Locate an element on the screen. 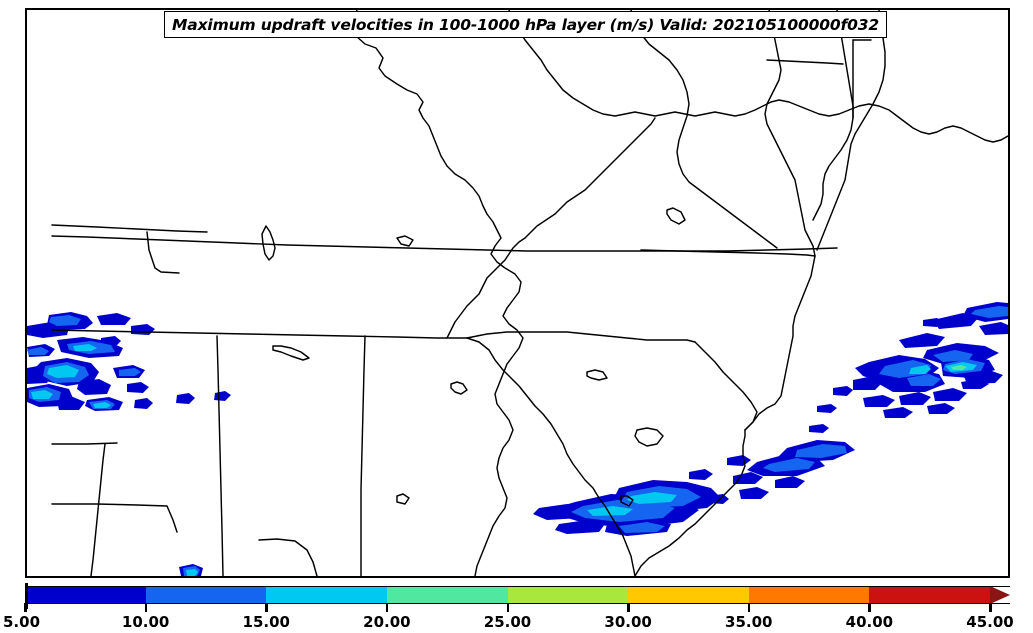 The image size is (1033, 633). north-carolina-coast is located at coordinates (780, 343).